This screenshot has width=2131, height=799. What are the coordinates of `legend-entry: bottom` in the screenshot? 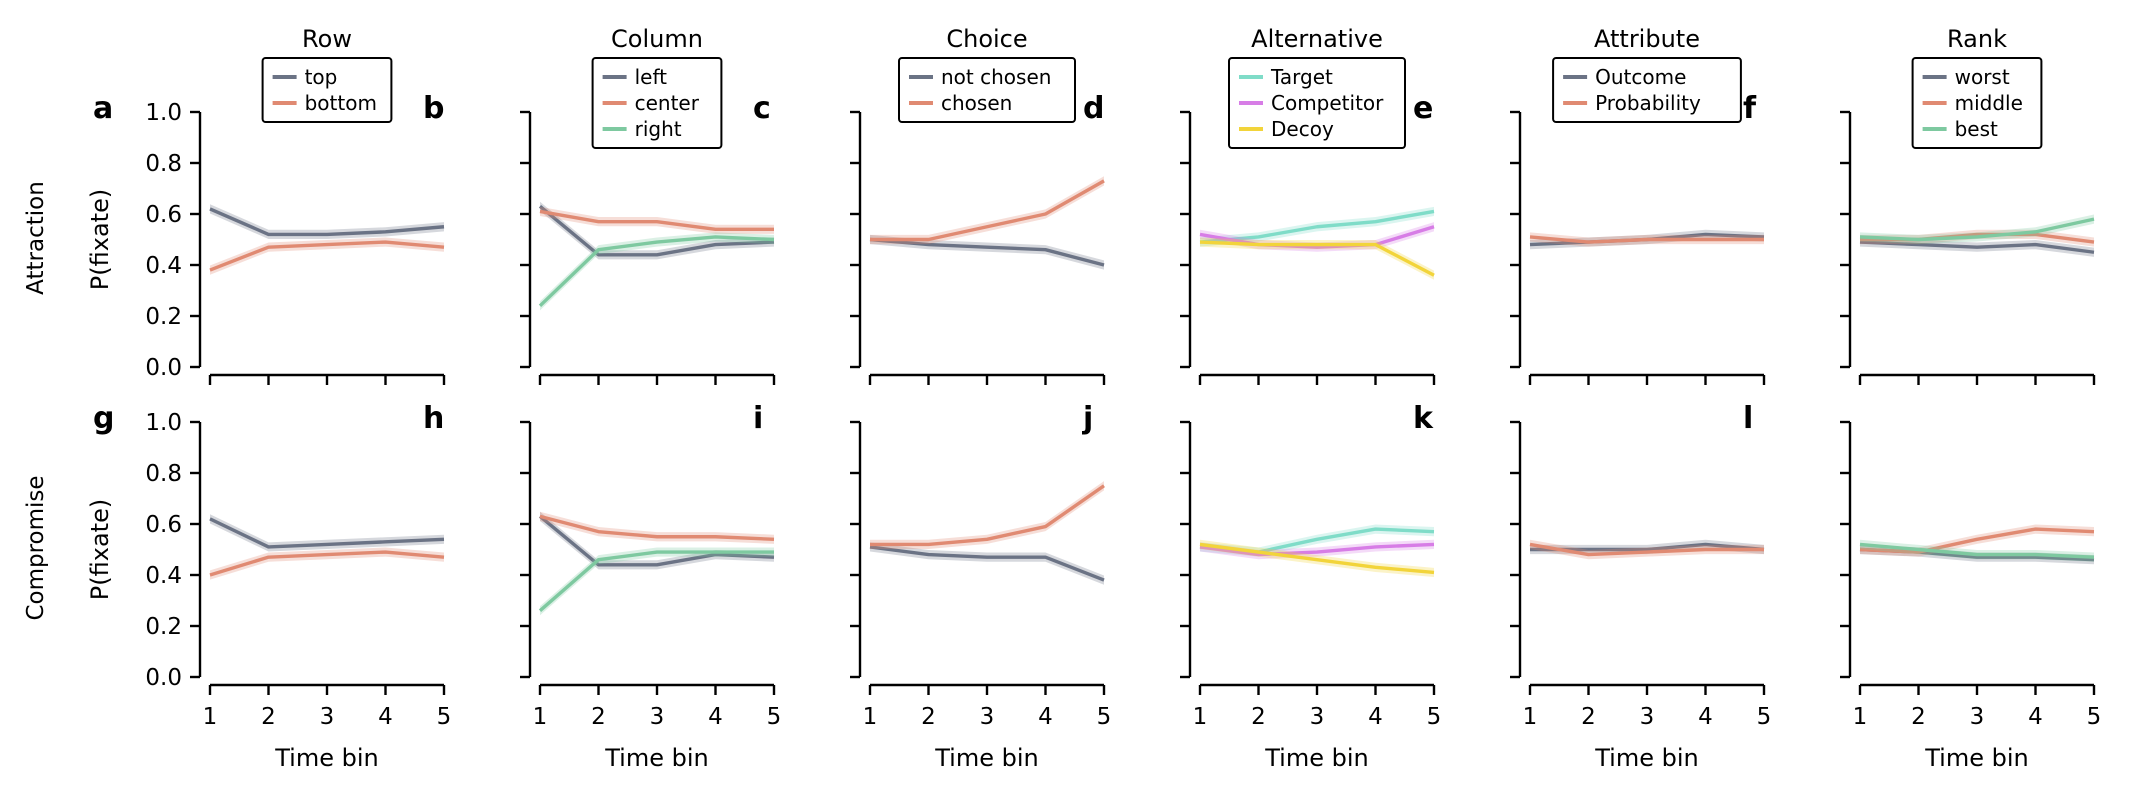 It's located at (341, 103).